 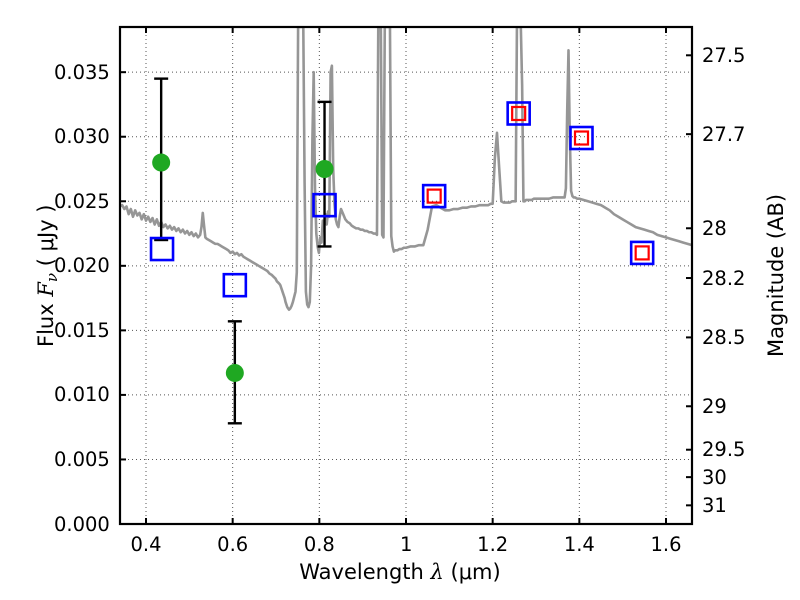 What do you see at coordinates (82, 266) in the screenshot?
I see `y-tick-label-left-4: 0.020` at bounding box center [82, 266].